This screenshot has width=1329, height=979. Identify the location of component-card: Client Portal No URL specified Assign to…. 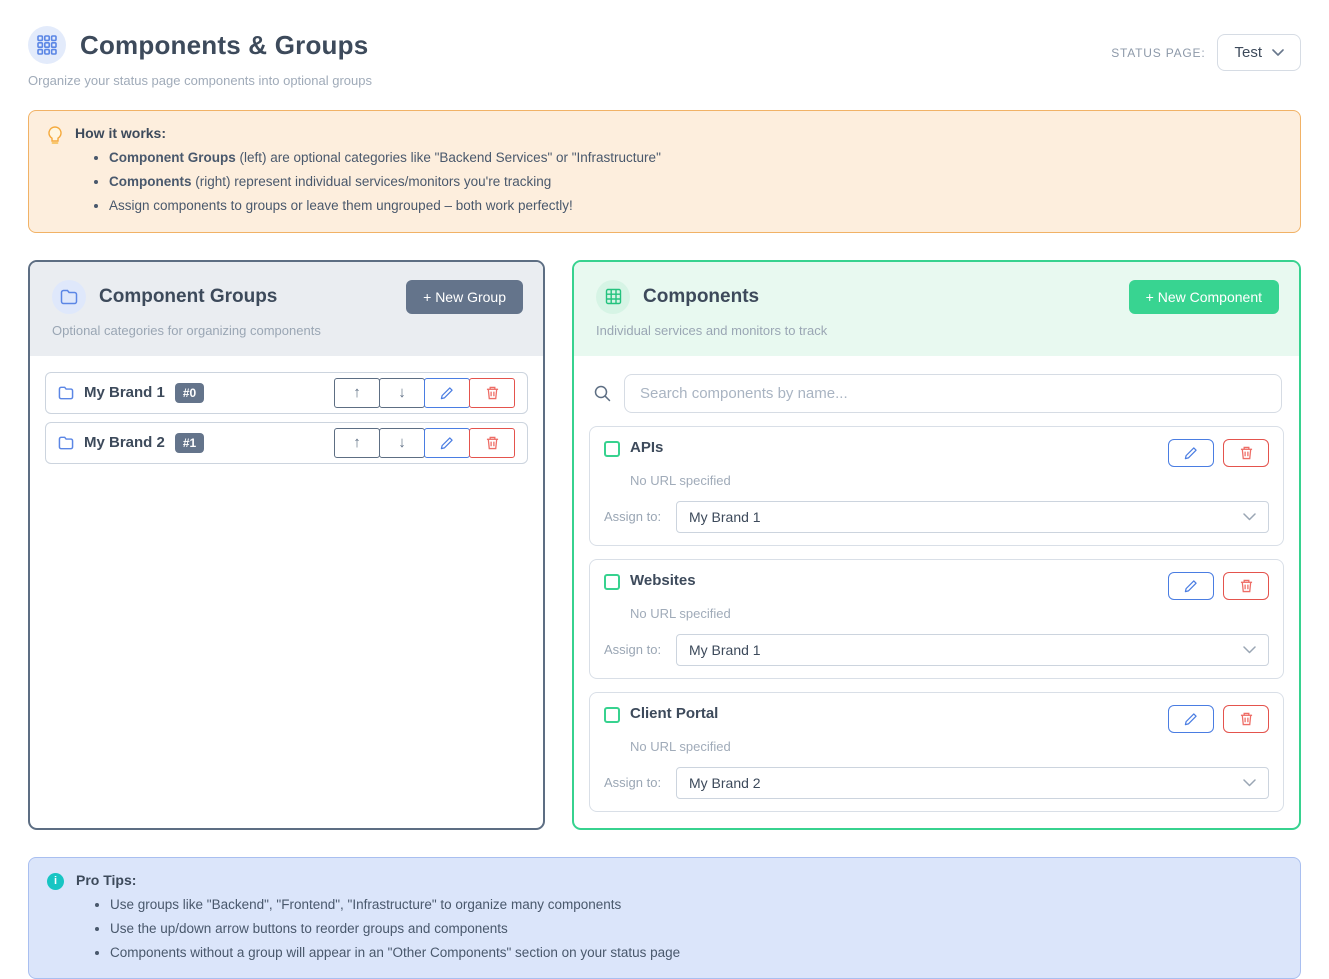
(936, 751).